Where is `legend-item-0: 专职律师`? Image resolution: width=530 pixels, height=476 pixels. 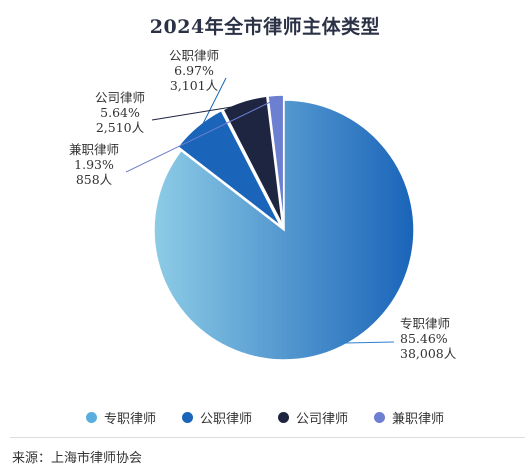
legend-item-0: 专职律师 is located at coordinates (120, 417).